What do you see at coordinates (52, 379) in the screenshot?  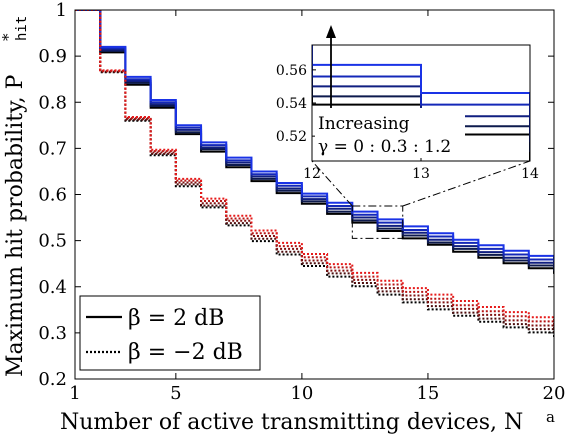 I see `y-tick-label: 0.2` at bounding box center [52, 379].